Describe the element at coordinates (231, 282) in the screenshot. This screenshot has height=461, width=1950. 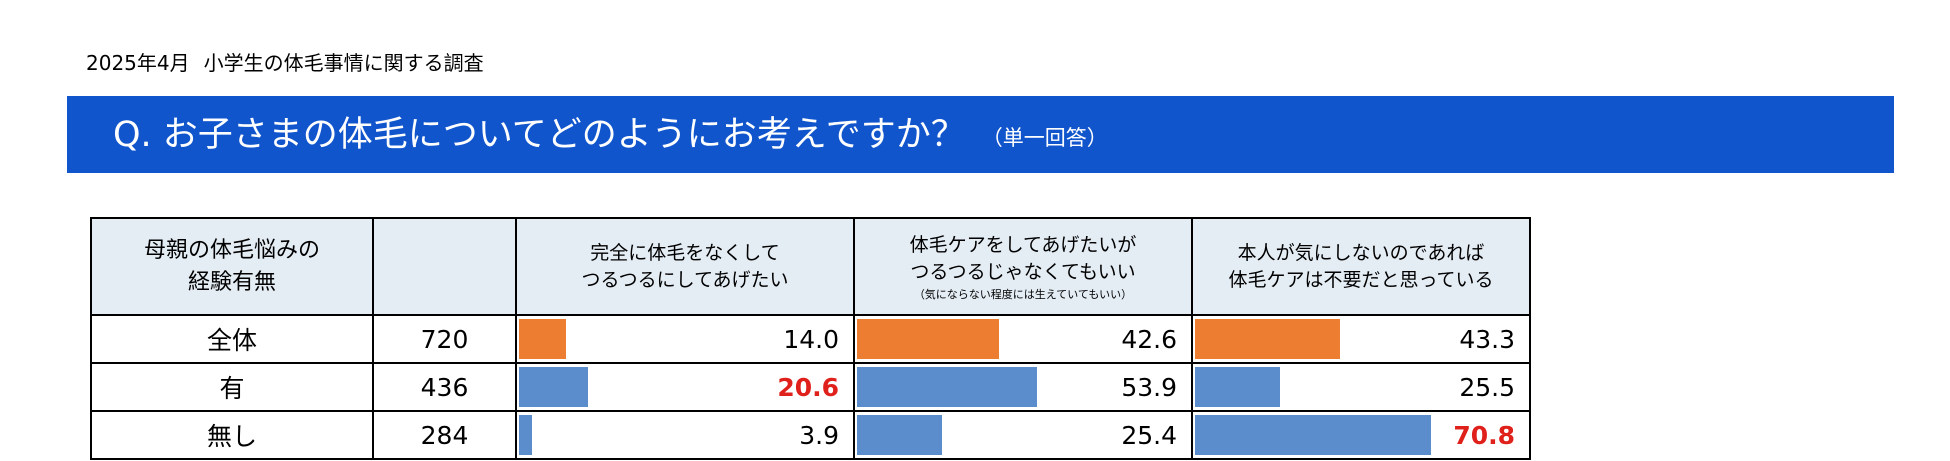
I see `row-header-line: 経験有無` at that location.